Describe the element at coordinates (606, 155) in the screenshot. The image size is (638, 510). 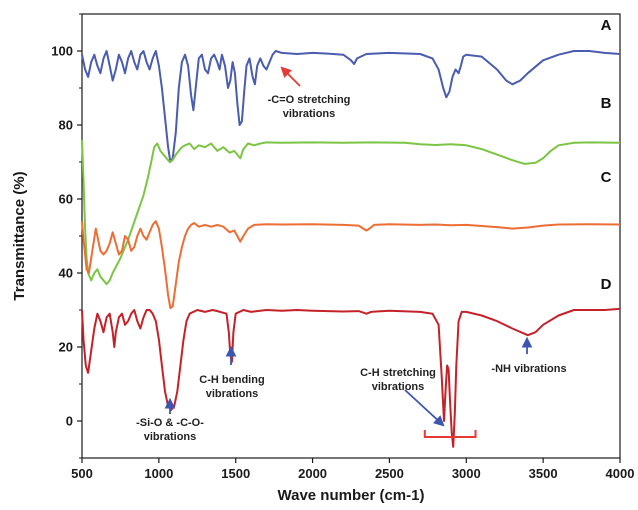
I see `series-letter-group: A B C D` at that location.